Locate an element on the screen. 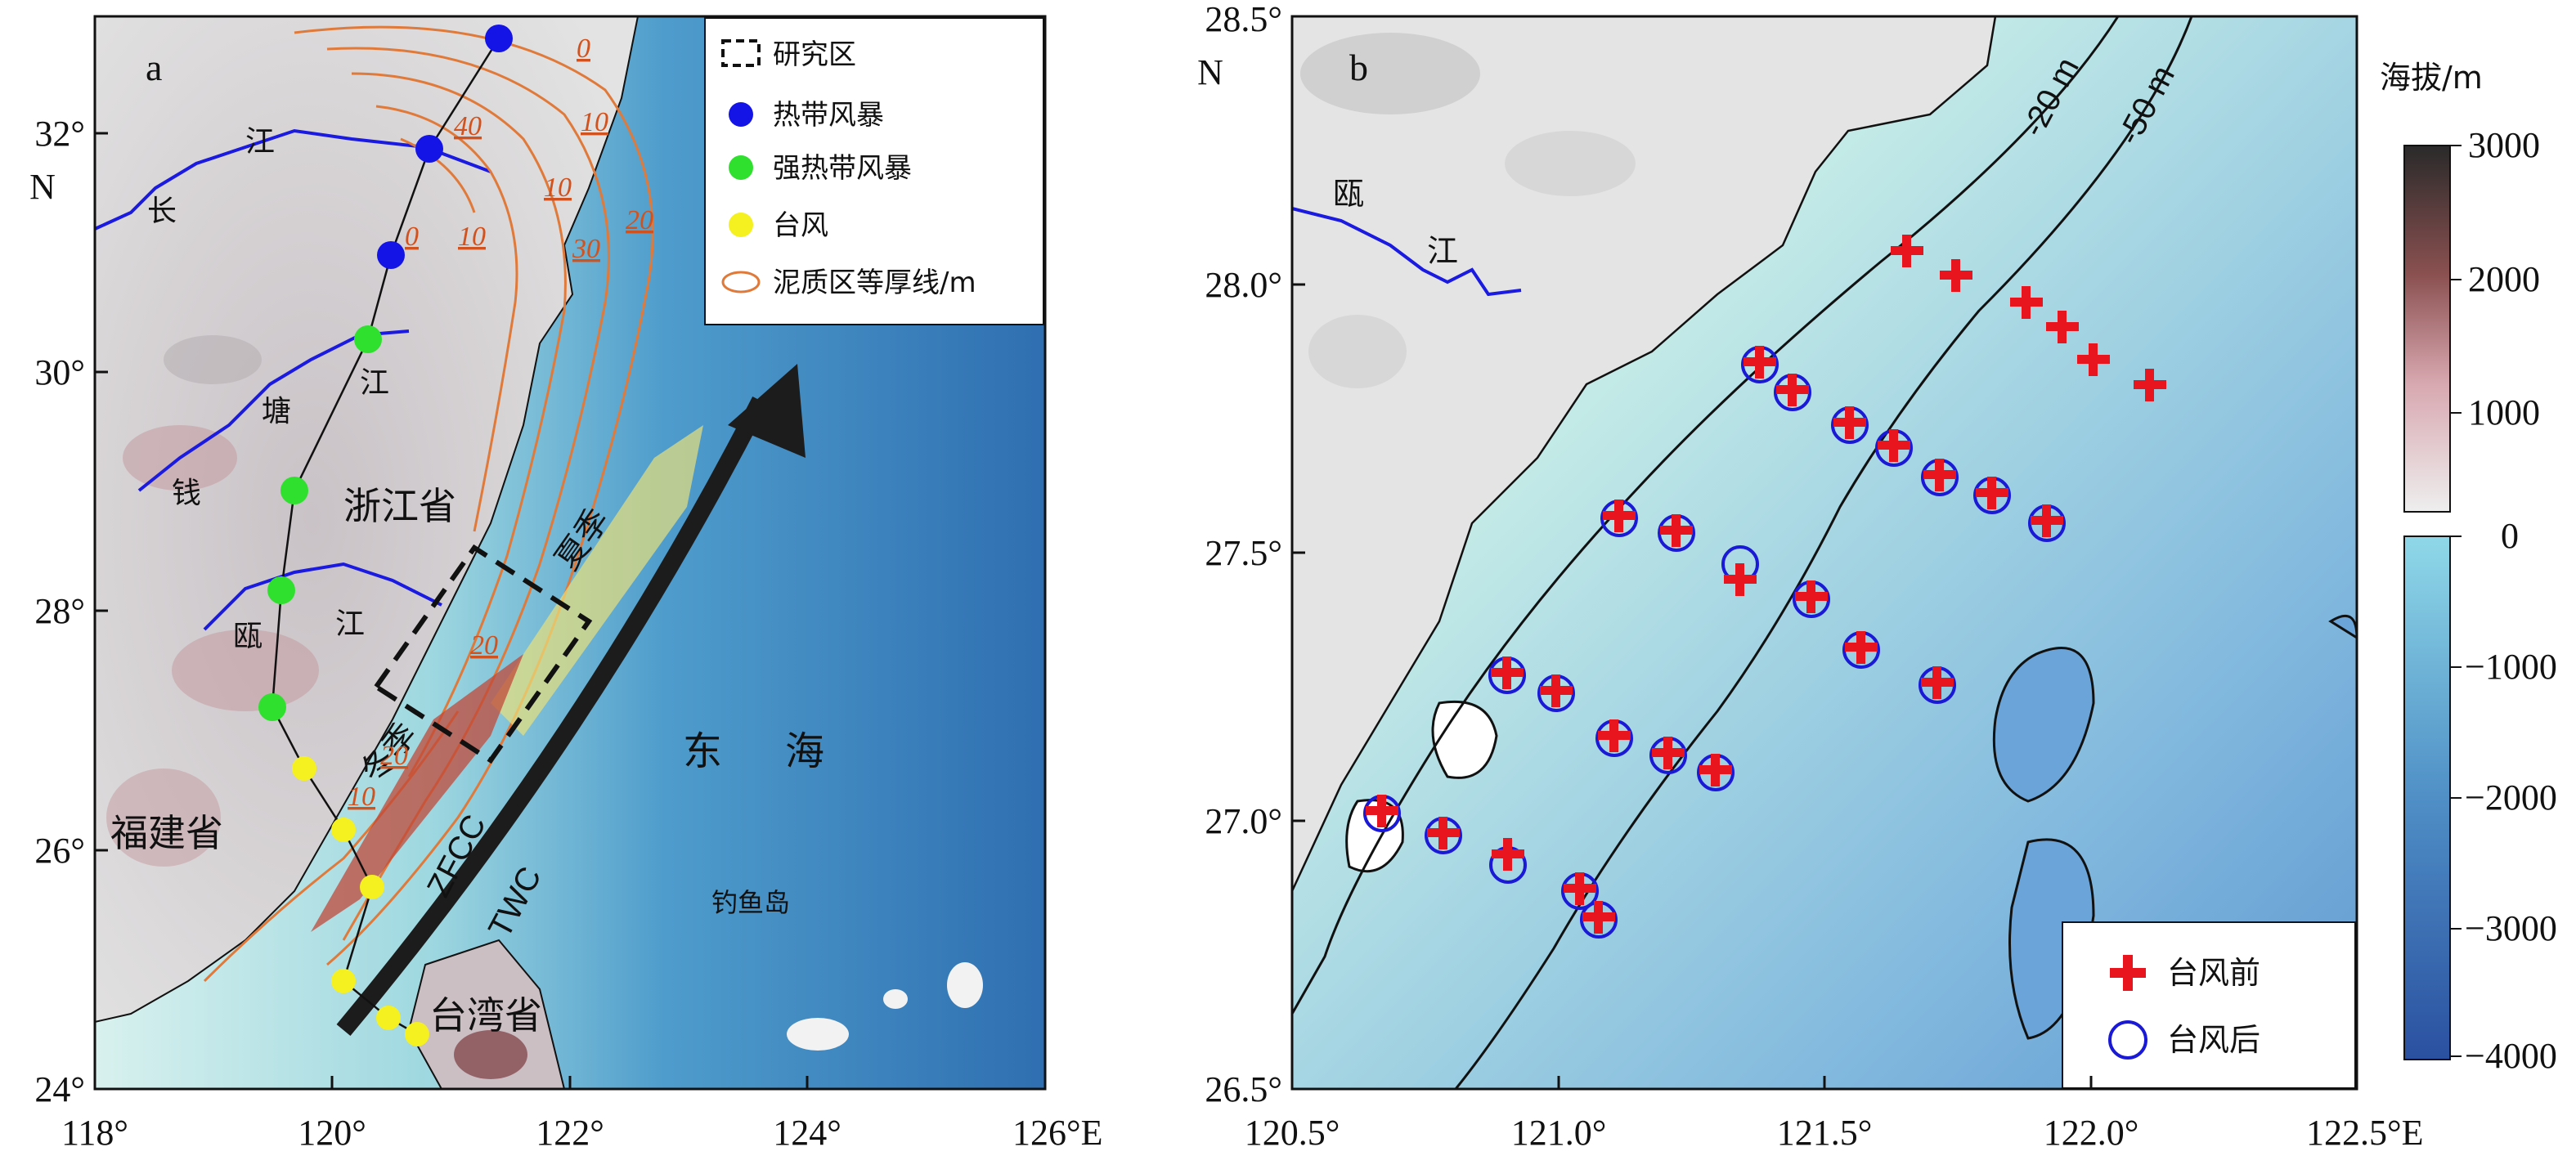 This screenshot has width=2576, height=1174. panel-a-y-tick-label: 28° is located at coordinates (60, 611).